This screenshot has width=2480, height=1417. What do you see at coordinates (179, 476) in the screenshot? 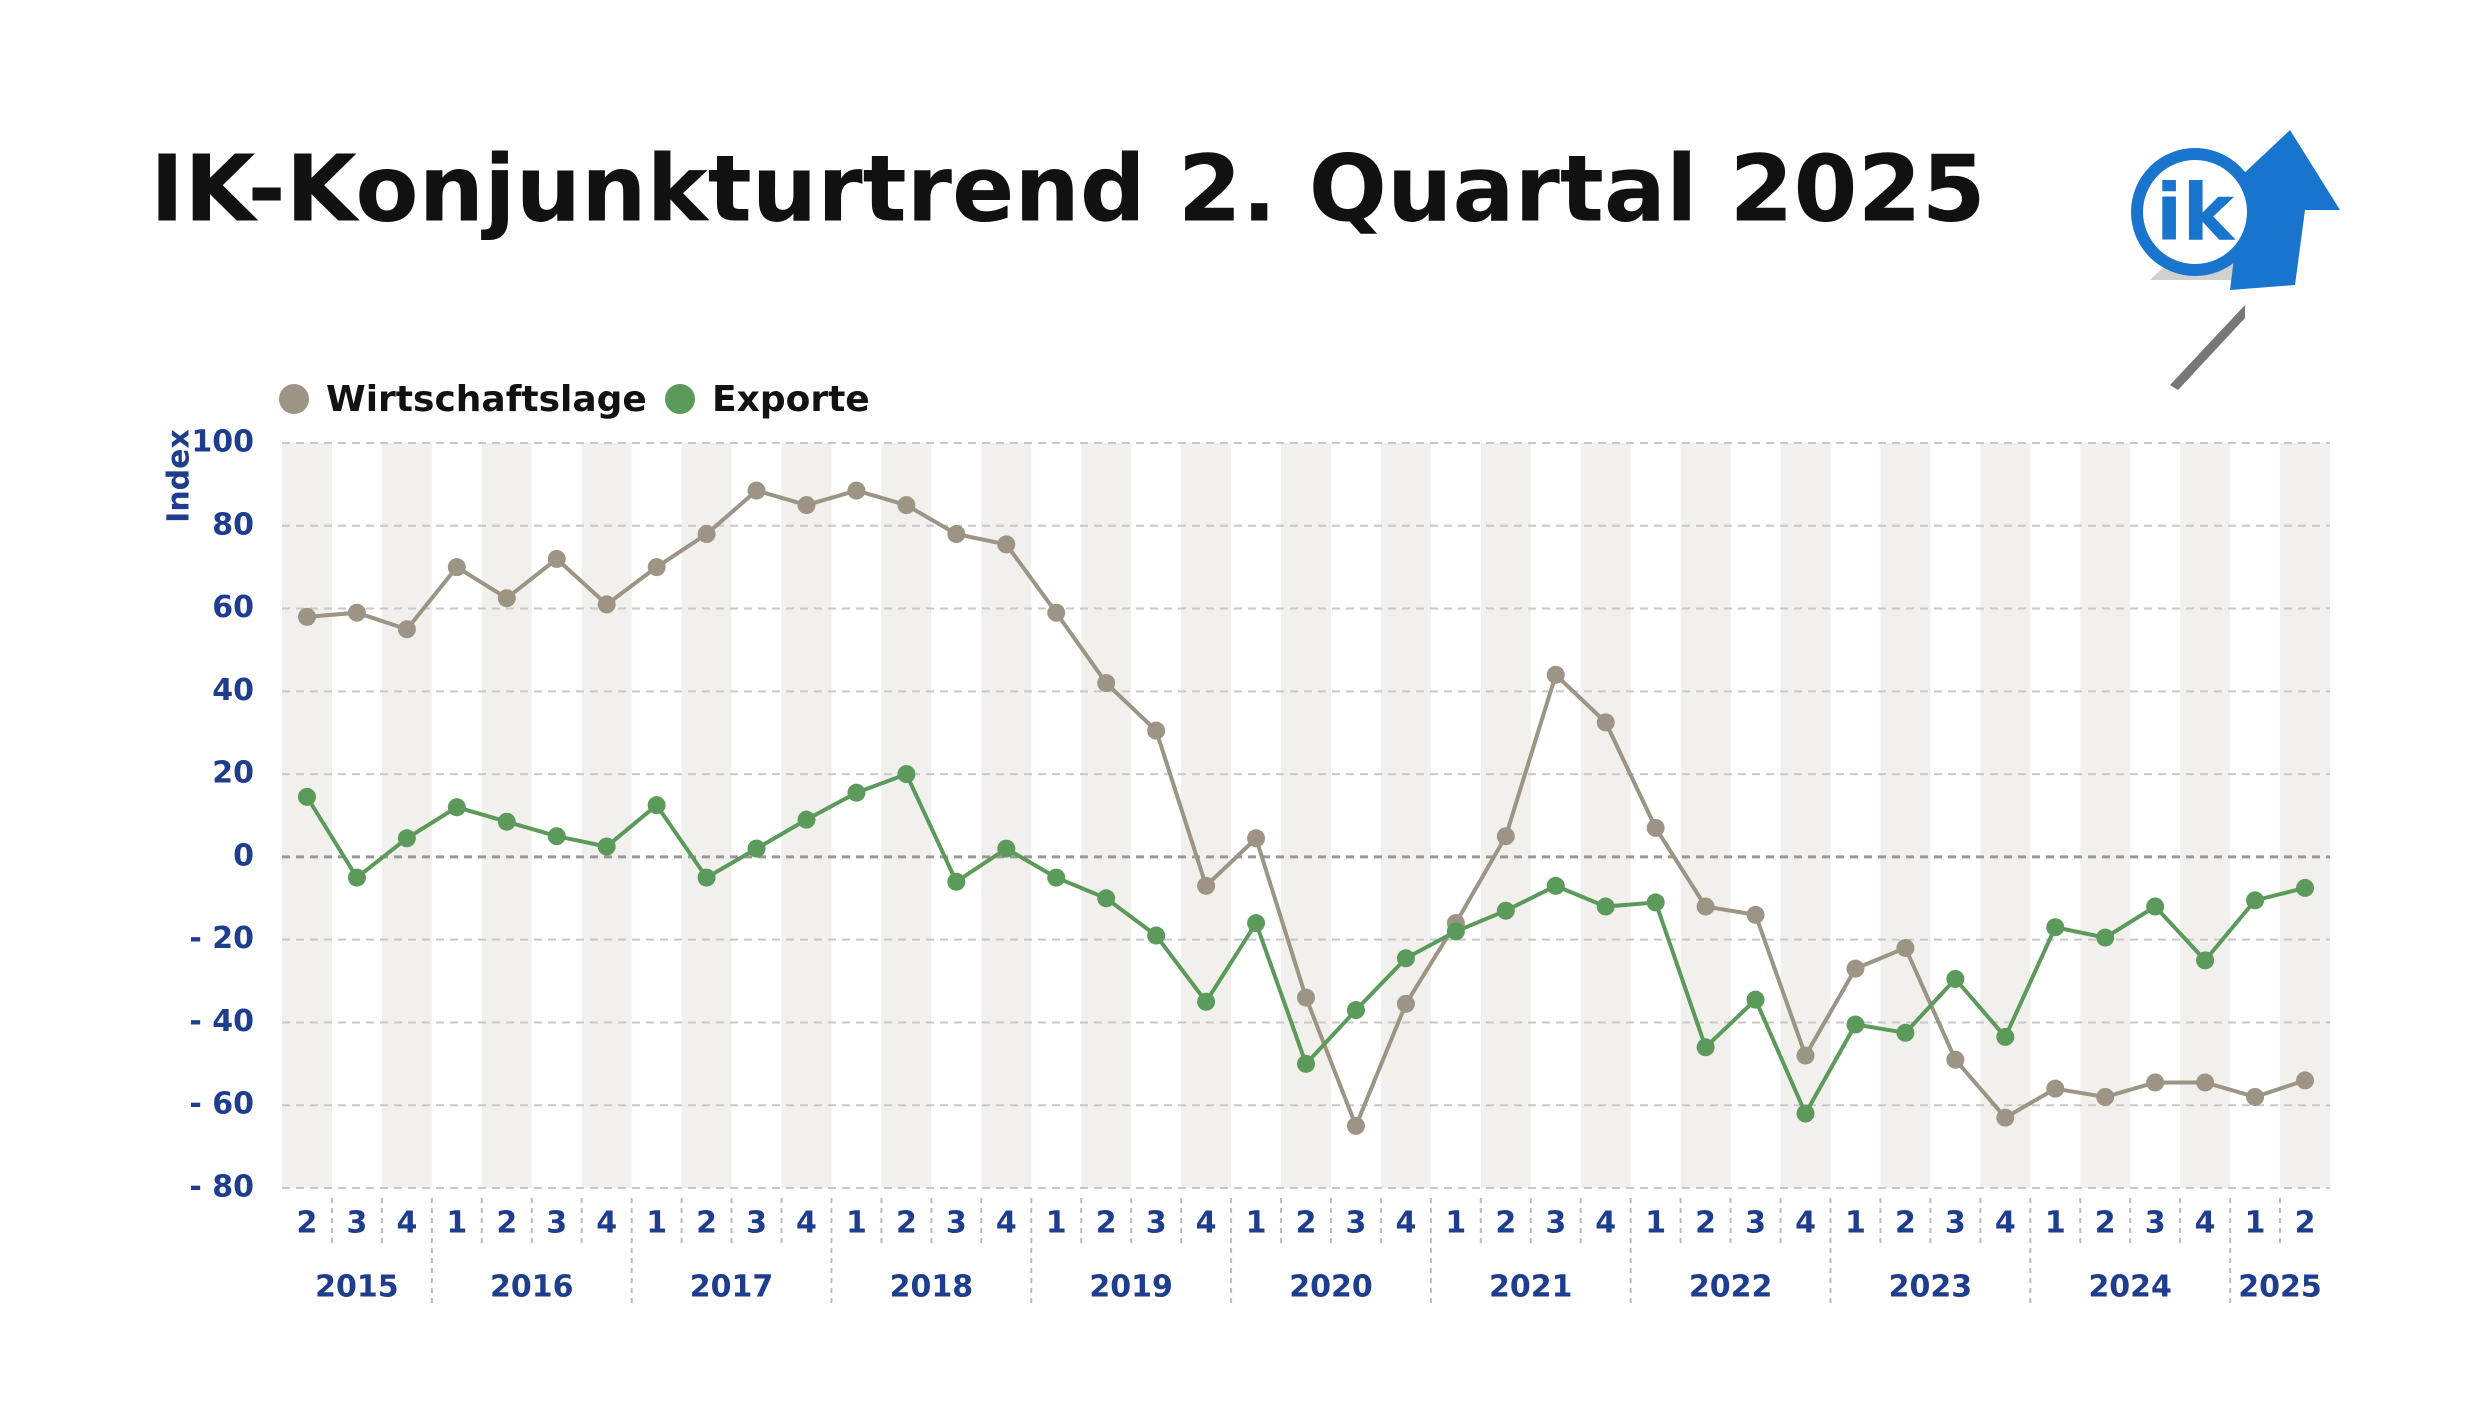
I see `y-axis-label: Index` at bounding box center [179, 476].